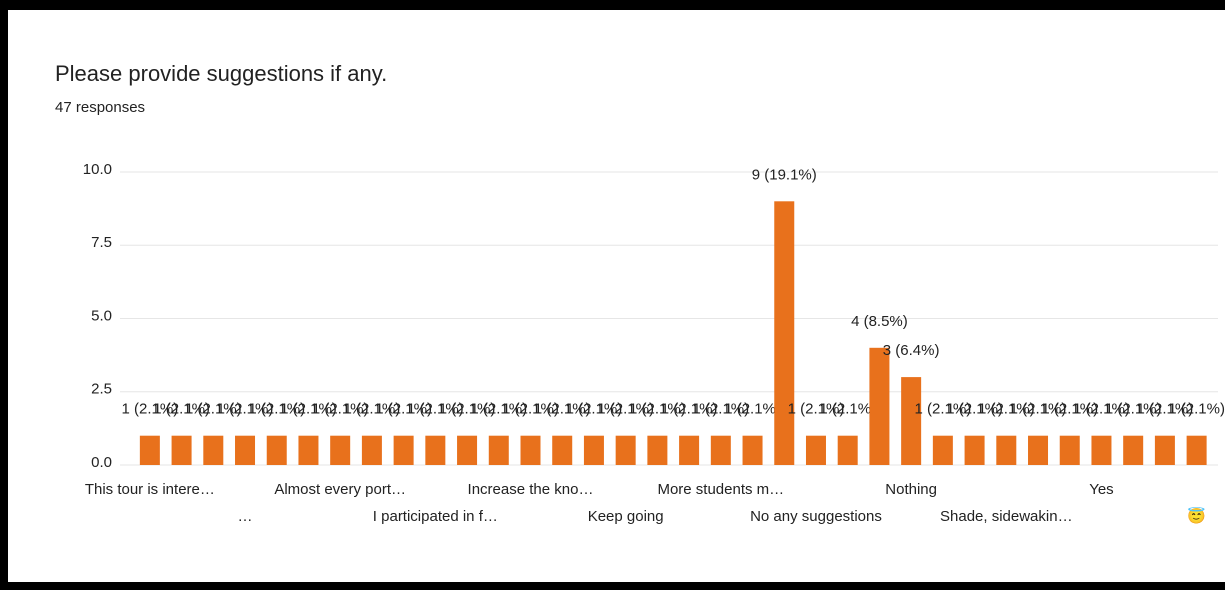 The width and height of the screenshot is (1225, 590). Describe the element at coordinates (97, 169) in the screenshot. I see `y-tick-label: 10.0` at that location.